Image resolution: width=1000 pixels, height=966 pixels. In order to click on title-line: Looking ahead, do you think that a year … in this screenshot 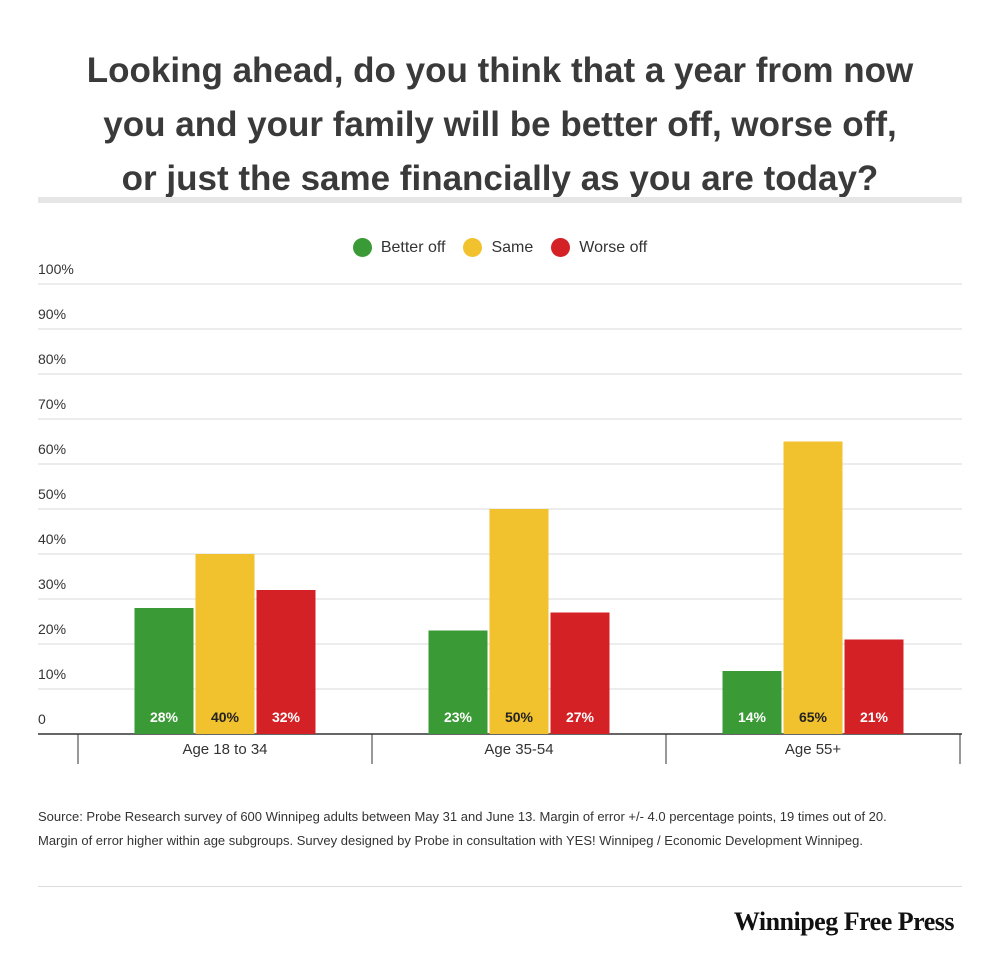, I will do `click(500, 70)`.